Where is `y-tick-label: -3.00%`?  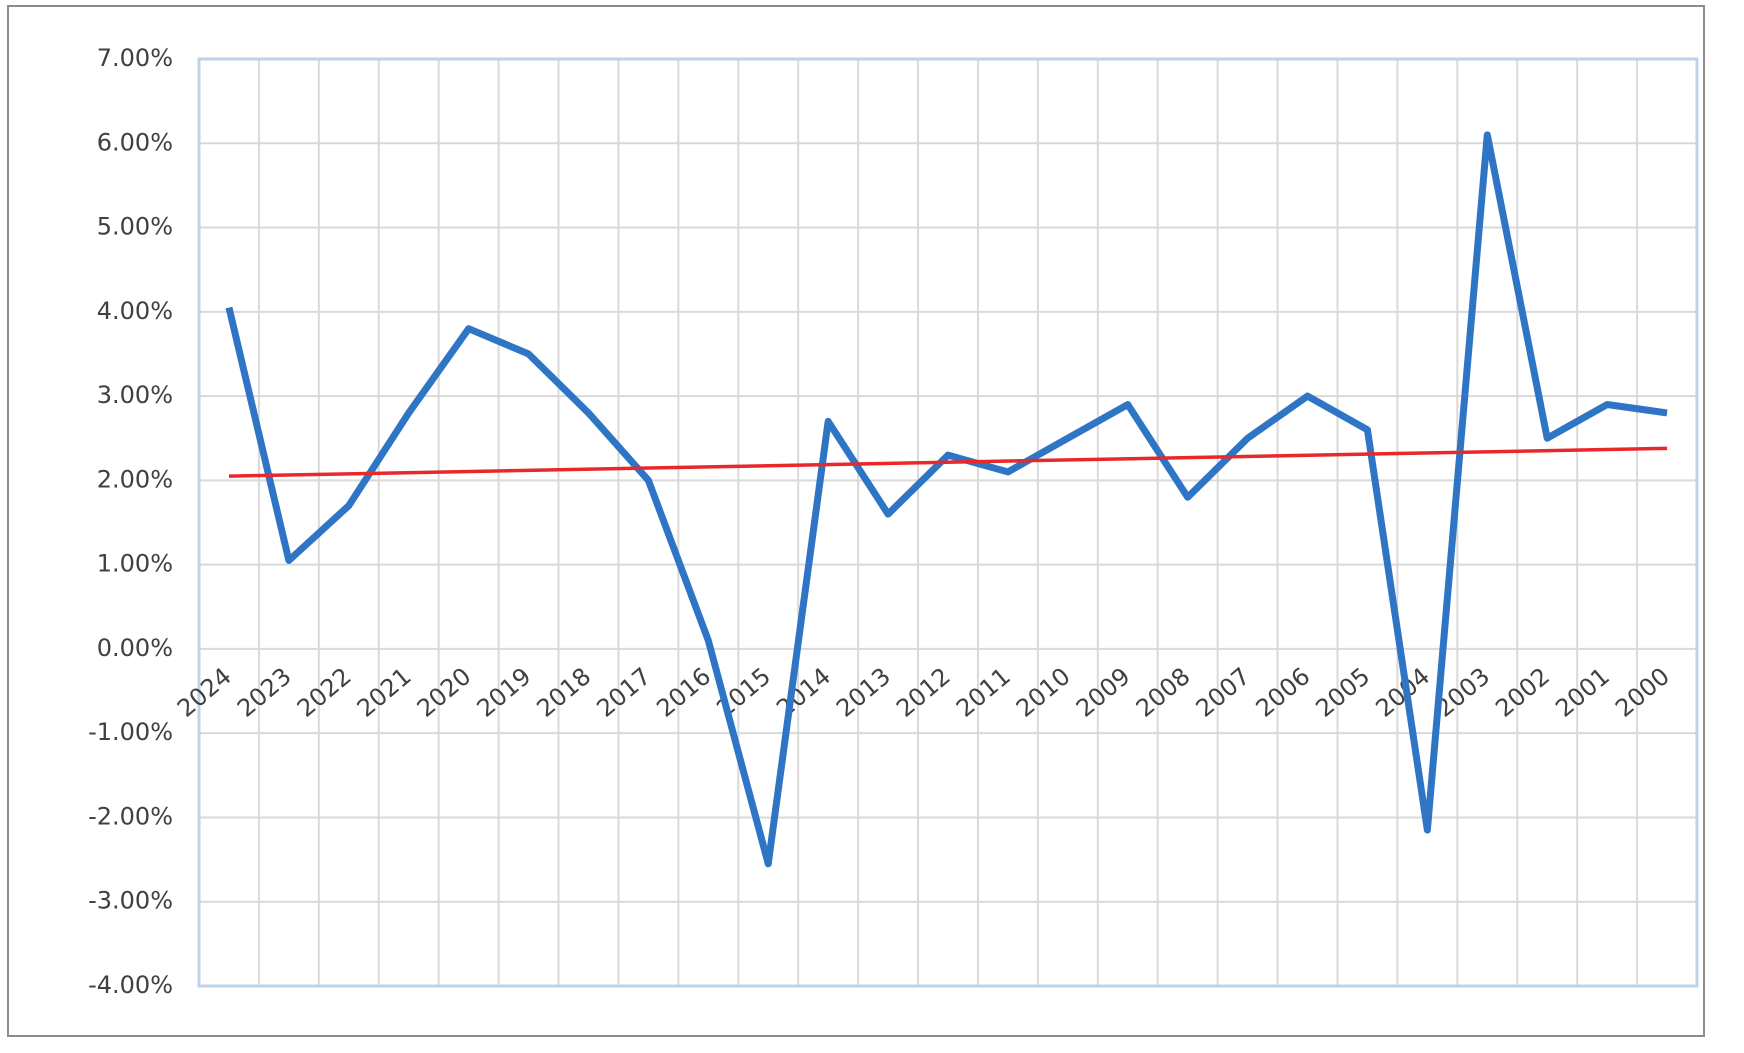
y-tick-label: -3.00% is located at coordinates (130, 901).